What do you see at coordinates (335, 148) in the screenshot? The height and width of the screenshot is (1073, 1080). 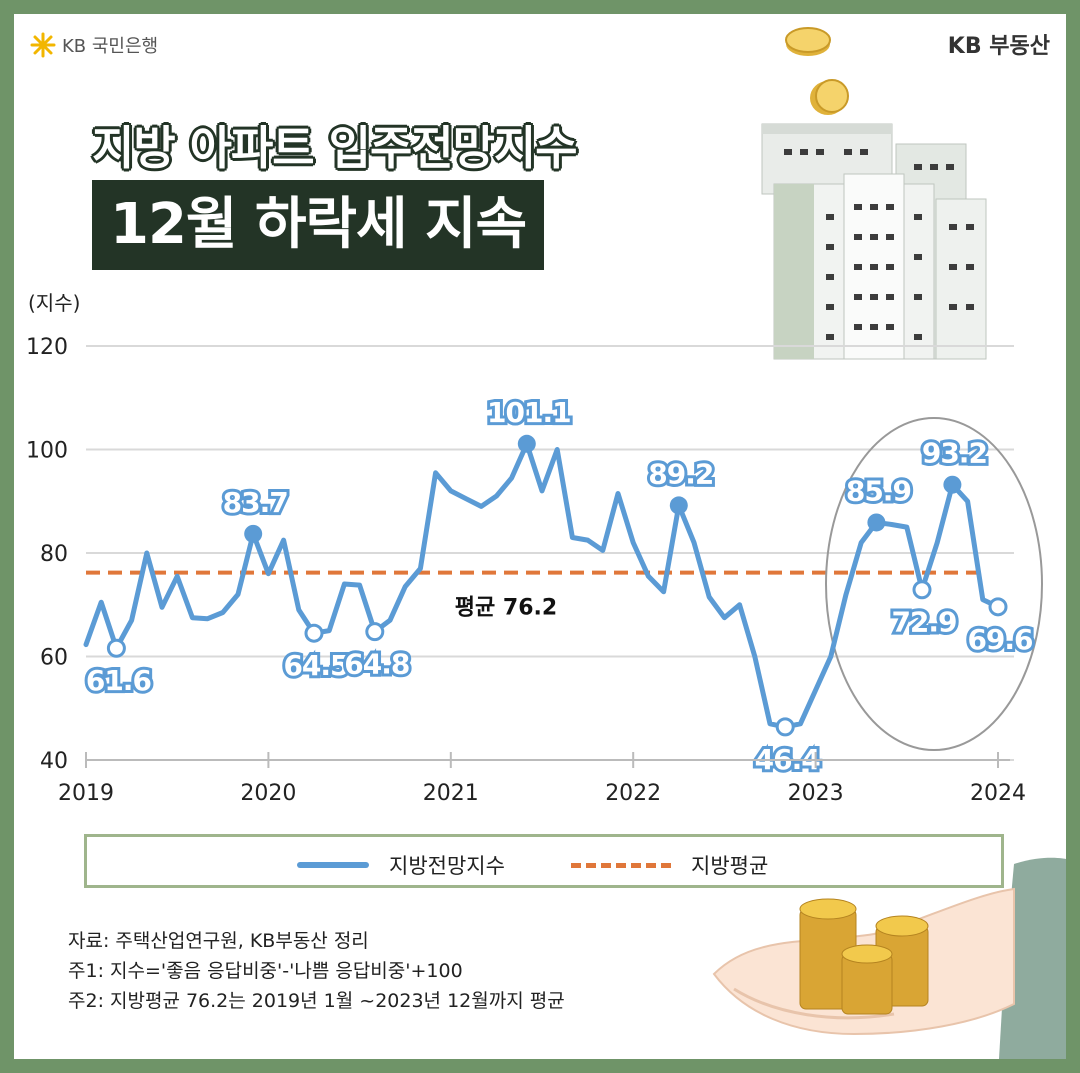 I see `headline-title: 지방 아파트 입주전망지수` at bounding box center [335, 148].